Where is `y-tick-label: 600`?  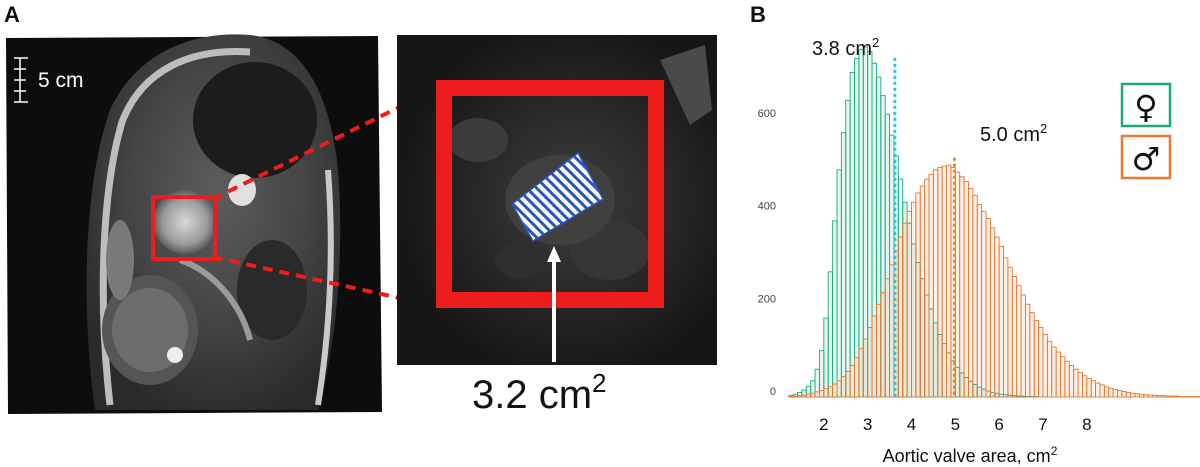
y-tick-label: 600 is located at coordinates (767, 114).